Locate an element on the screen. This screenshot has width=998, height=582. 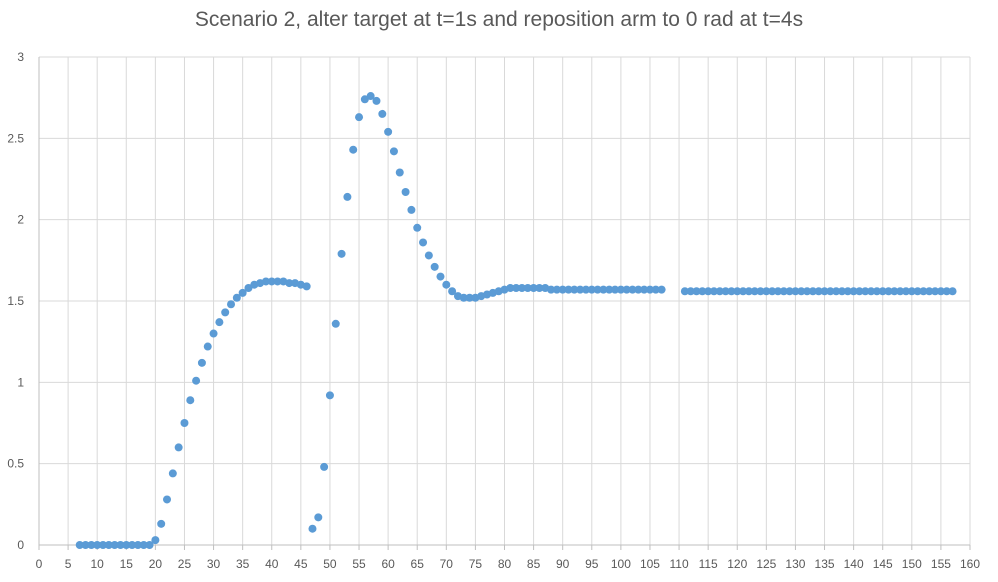
x-tick-label: 45 is located at coordinates (301, 564).